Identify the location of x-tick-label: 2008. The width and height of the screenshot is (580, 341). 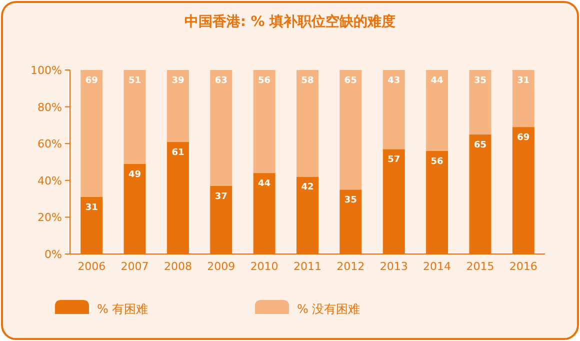
(178, 266).